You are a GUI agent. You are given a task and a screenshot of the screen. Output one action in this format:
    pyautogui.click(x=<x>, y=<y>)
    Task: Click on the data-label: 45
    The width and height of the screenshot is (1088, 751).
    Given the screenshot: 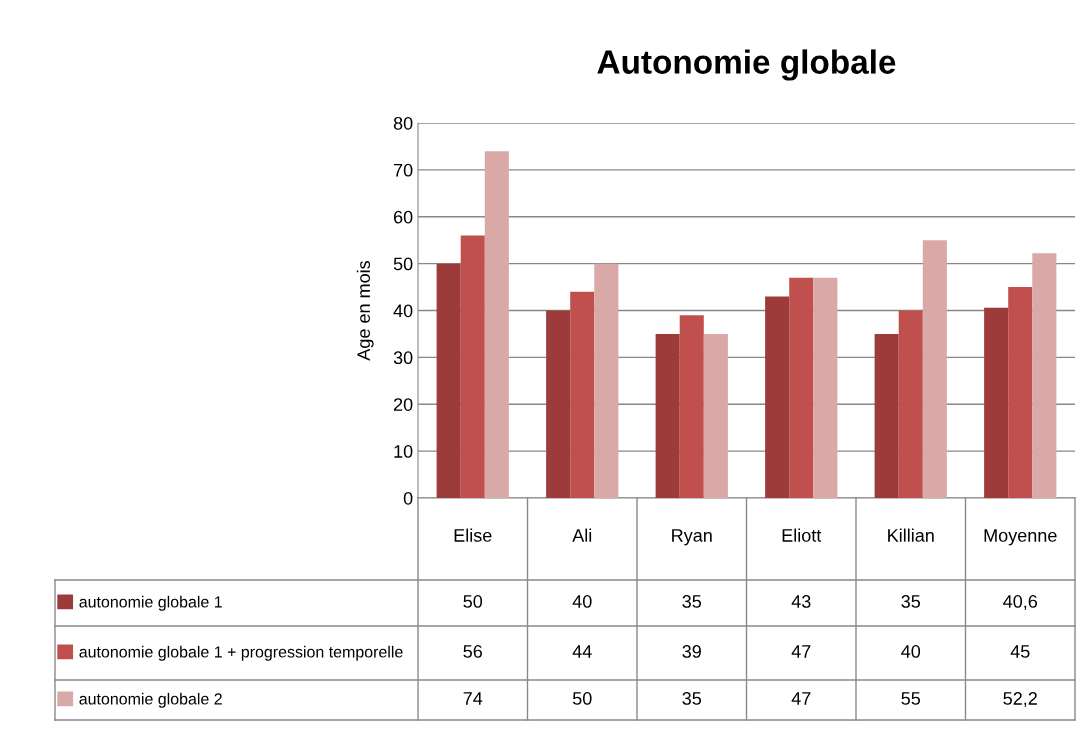 What is the action you would take?
    pyautogui.click(x=1020, y=651)
    